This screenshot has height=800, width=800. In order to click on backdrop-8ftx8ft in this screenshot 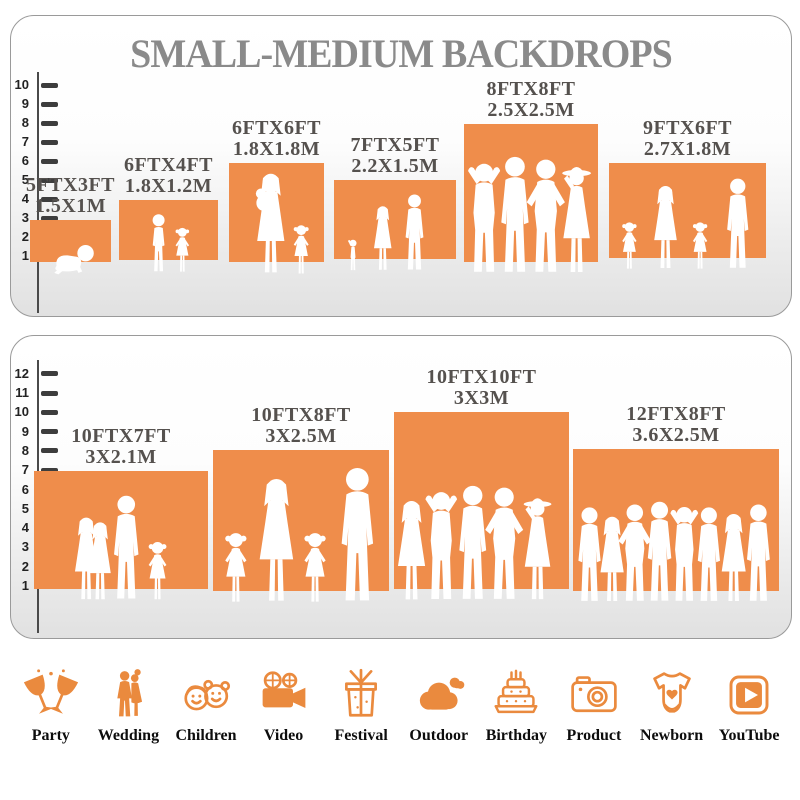, I will do `click(531, 198)`.